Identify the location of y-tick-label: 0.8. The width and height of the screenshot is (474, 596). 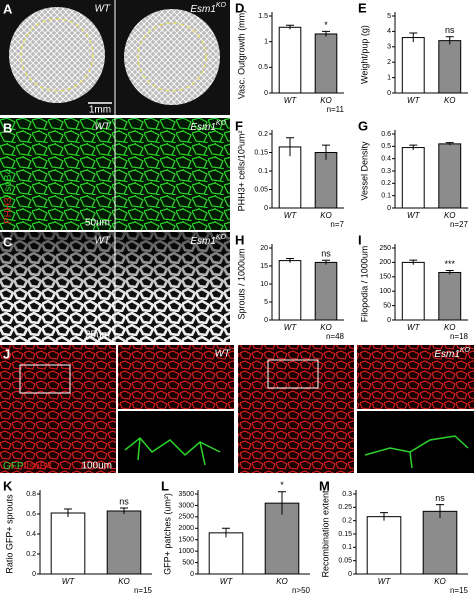
(31, 494).